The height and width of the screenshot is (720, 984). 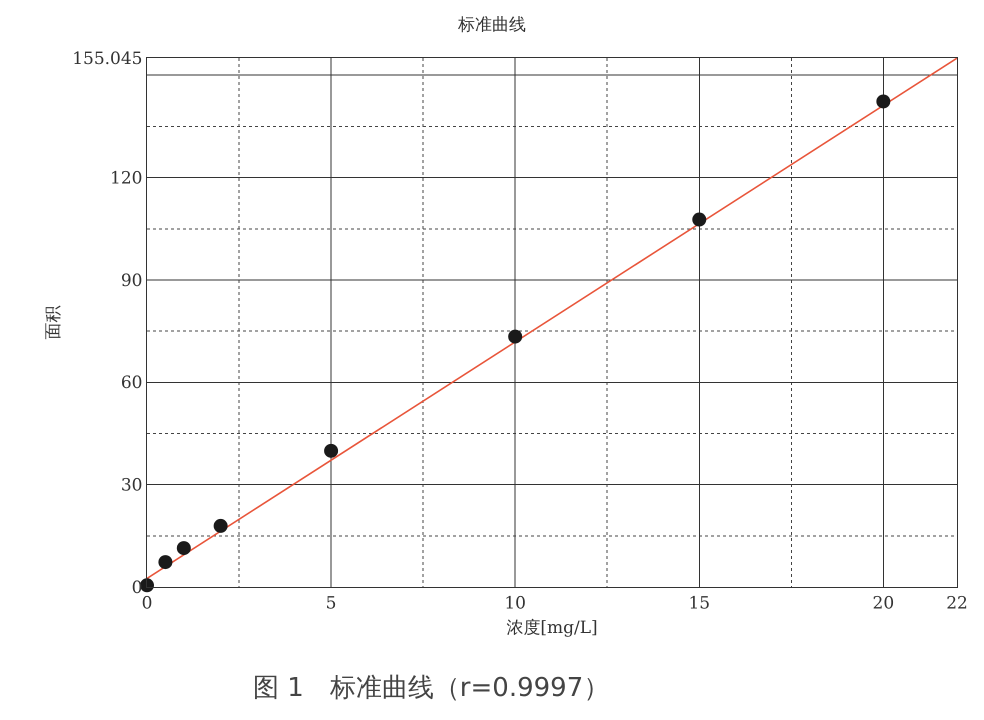 I want to click on x-tick-label: 5, so click(x=331, y=604).